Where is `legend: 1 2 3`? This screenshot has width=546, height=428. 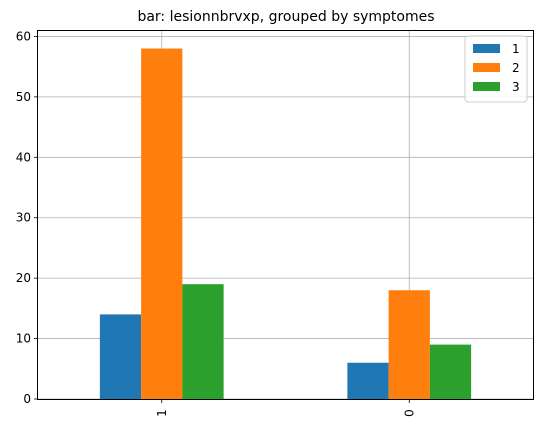 legend: 1 2 3 is located at coordinates (496, 69).